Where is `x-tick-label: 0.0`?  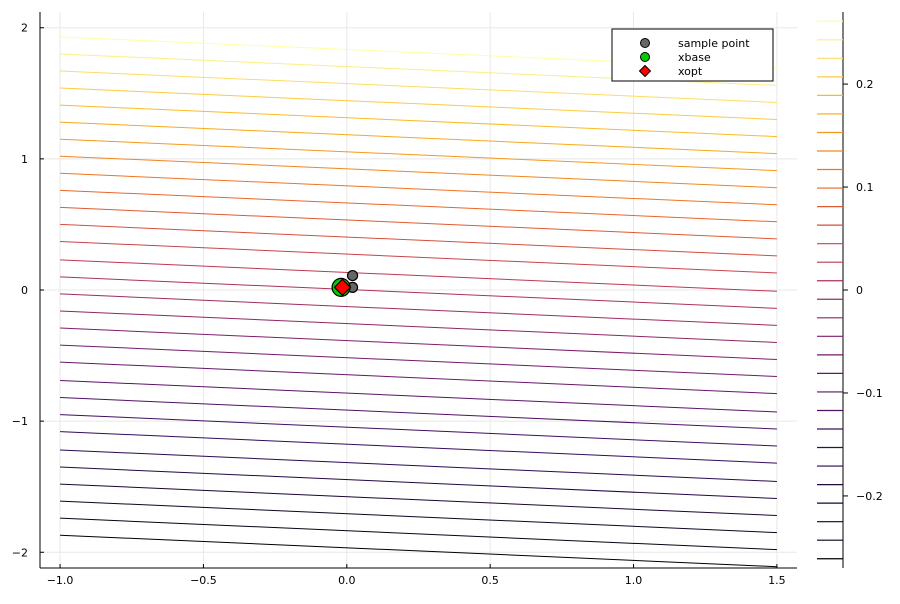
x-tick-label: 0.0 is located at coordinates (347, 580).